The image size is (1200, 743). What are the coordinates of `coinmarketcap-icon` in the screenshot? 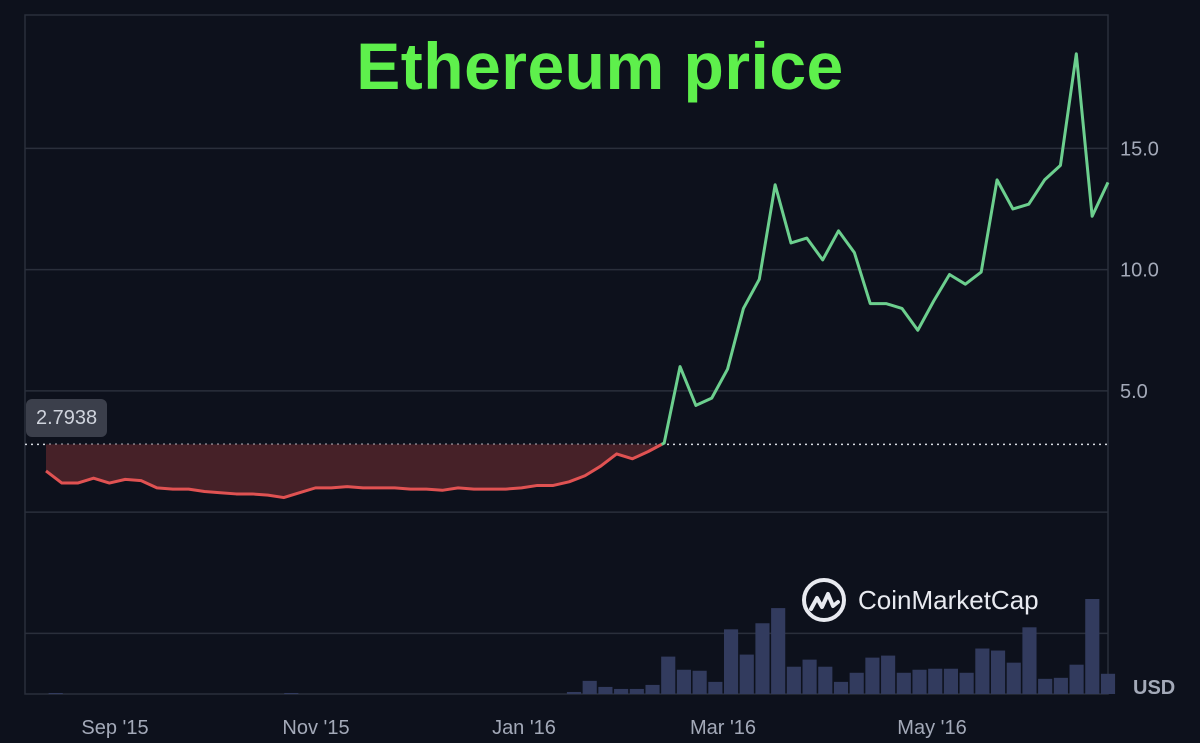 It's located at (824, 600).